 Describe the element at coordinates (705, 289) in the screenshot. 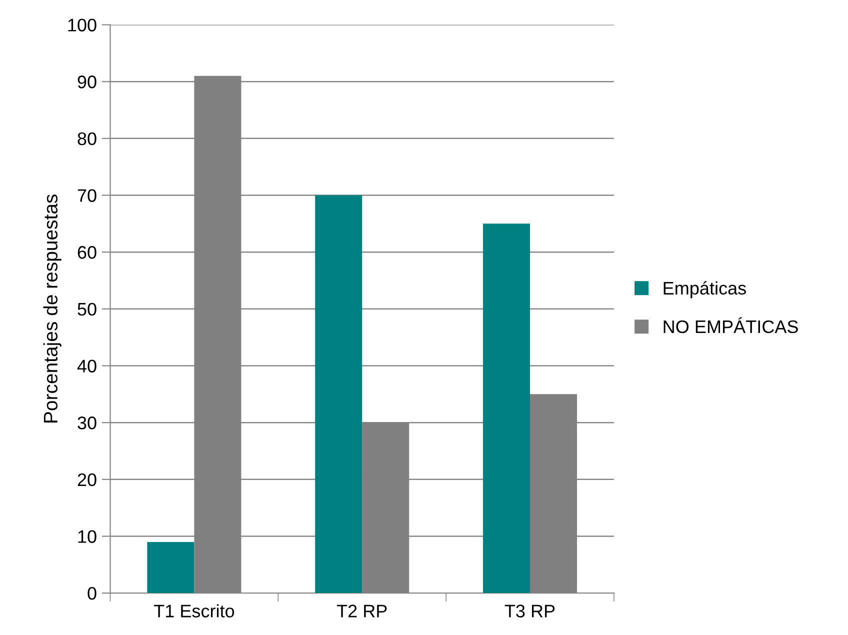

I see `legend-label: Empáticas` at that location.